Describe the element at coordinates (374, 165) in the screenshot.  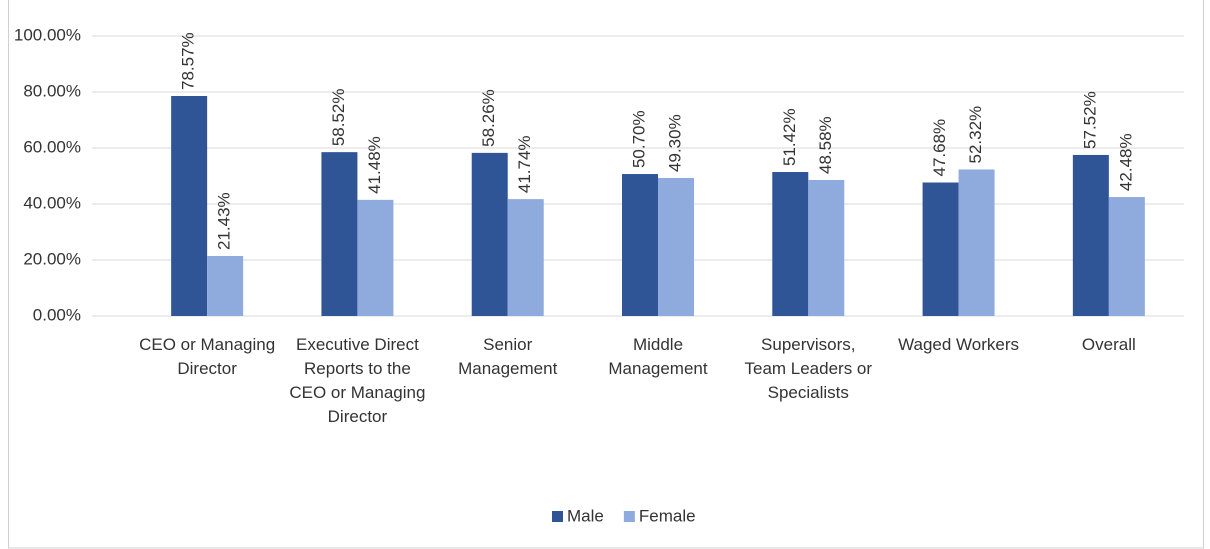
I see `value-label: 41.48%` at that location.